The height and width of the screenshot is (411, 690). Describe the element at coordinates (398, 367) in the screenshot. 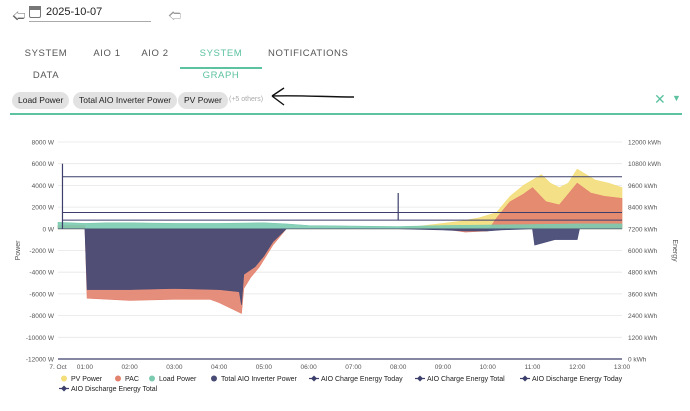

I see `x-tick-label: 08:00` at that location.